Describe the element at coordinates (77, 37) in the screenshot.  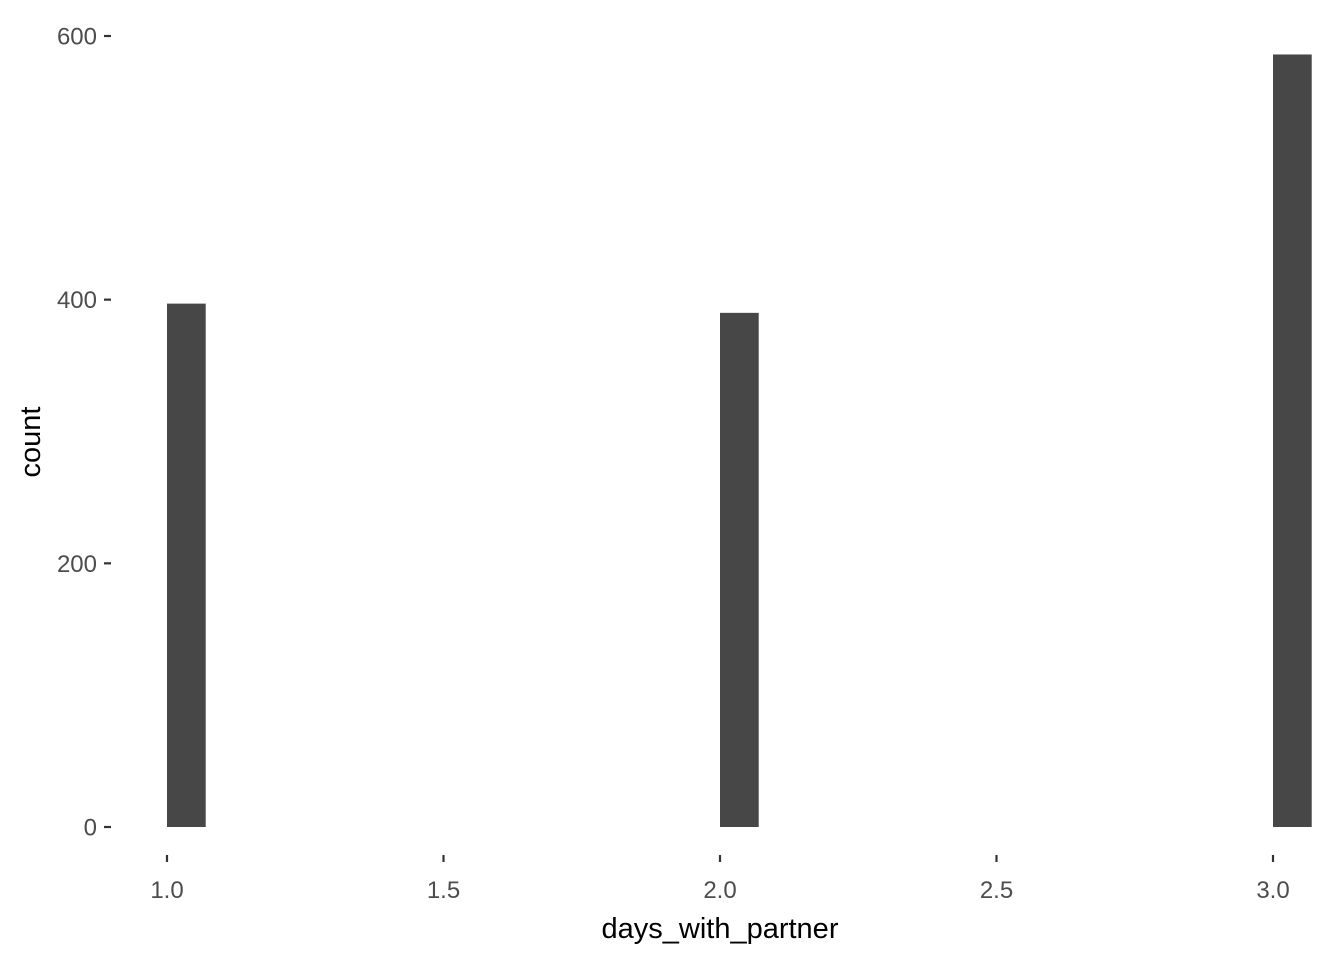
I see `y-tick-label: 600` at that location.